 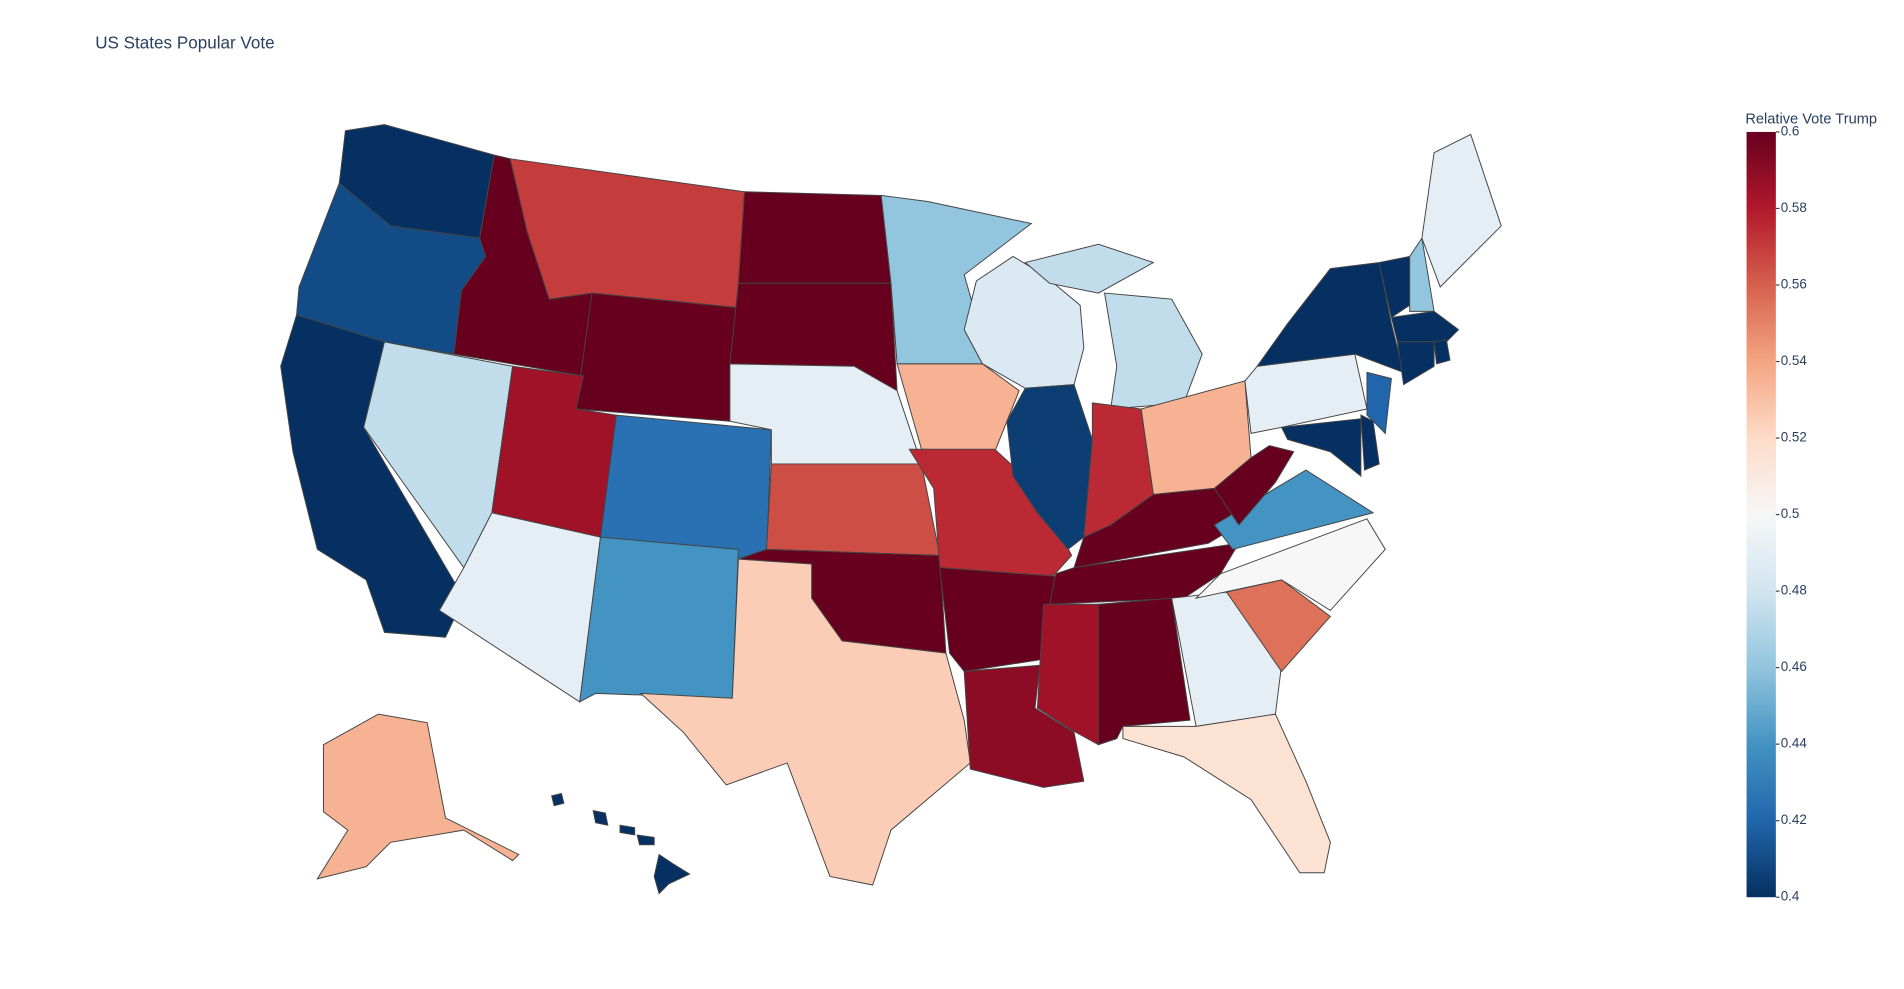 I want to click on colorbar-tick-label: 0.56, so click(x=1794, y=284).